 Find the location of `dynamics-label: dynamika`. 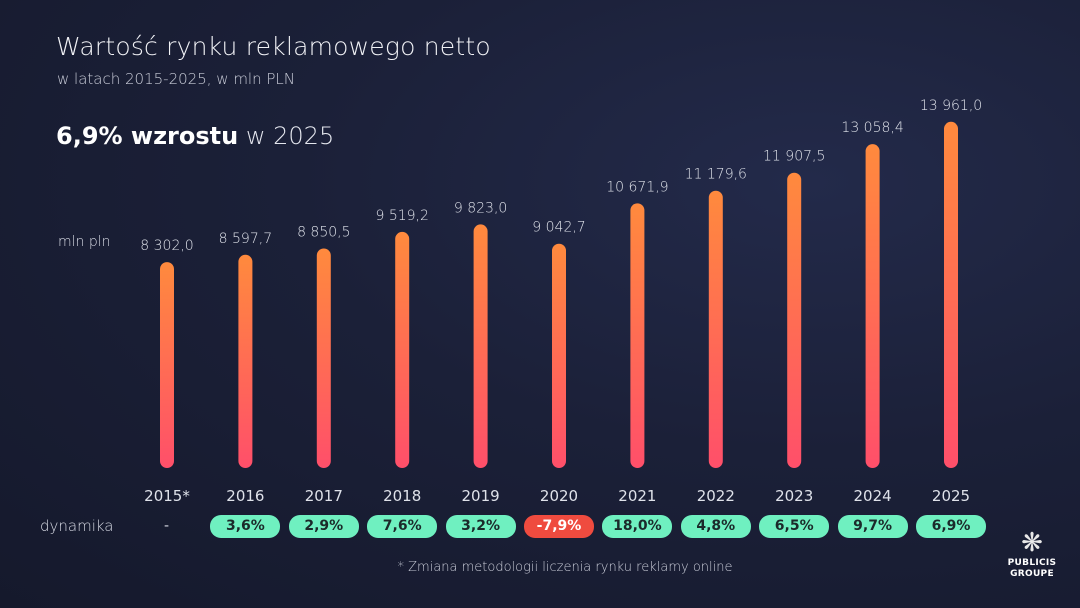

dynamics-label: dynamika is located at coordinates (77, 526).